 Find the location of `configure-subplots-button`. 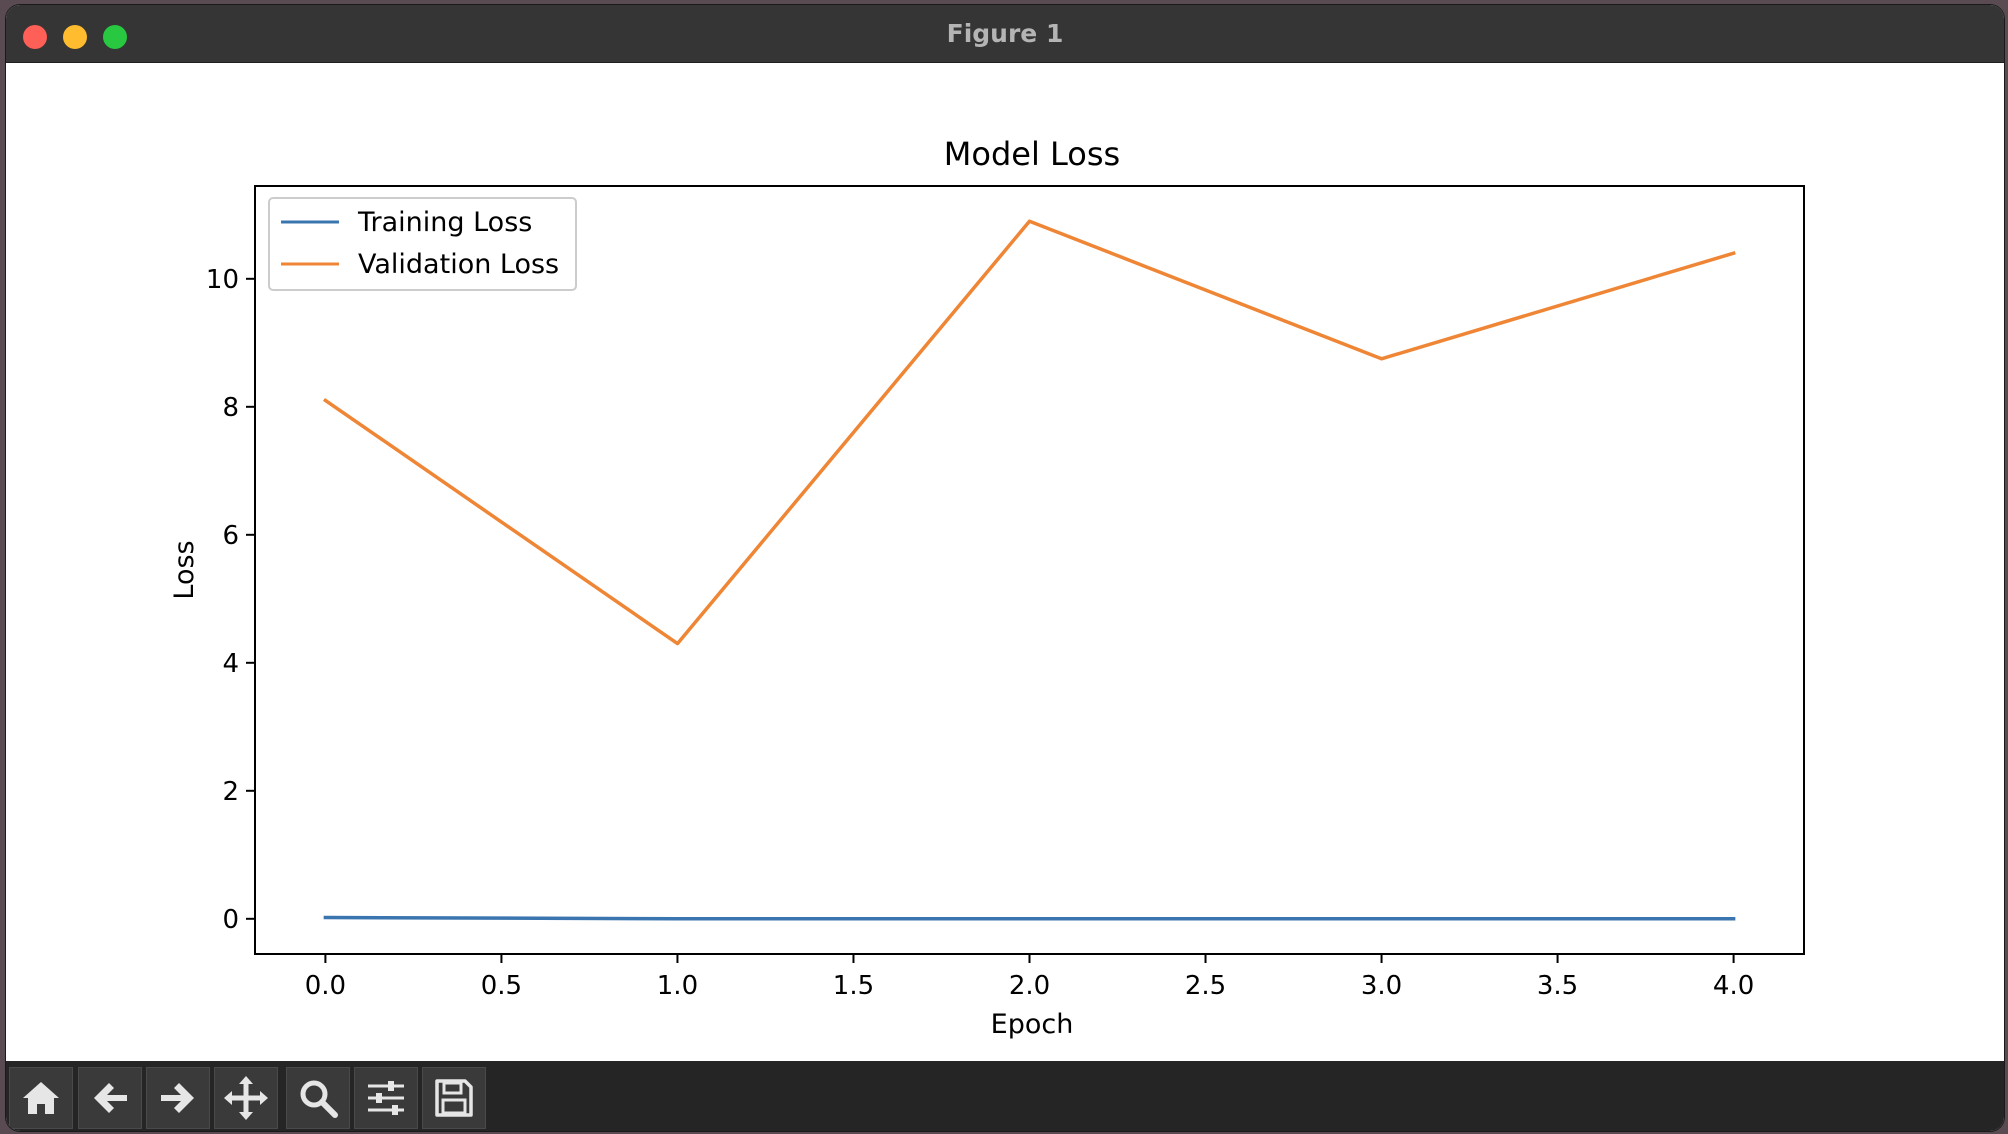

configure-subplots-button is located at coordinates (386, 1098).